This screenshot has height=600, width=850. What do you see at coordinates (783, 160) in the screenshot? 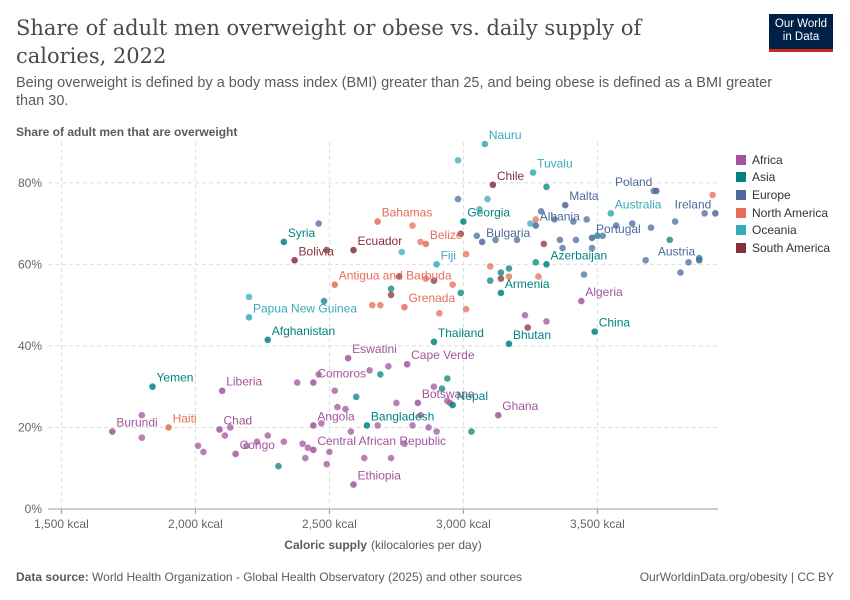
I see `legend-item: Africa` at bounding box center [783, 160].